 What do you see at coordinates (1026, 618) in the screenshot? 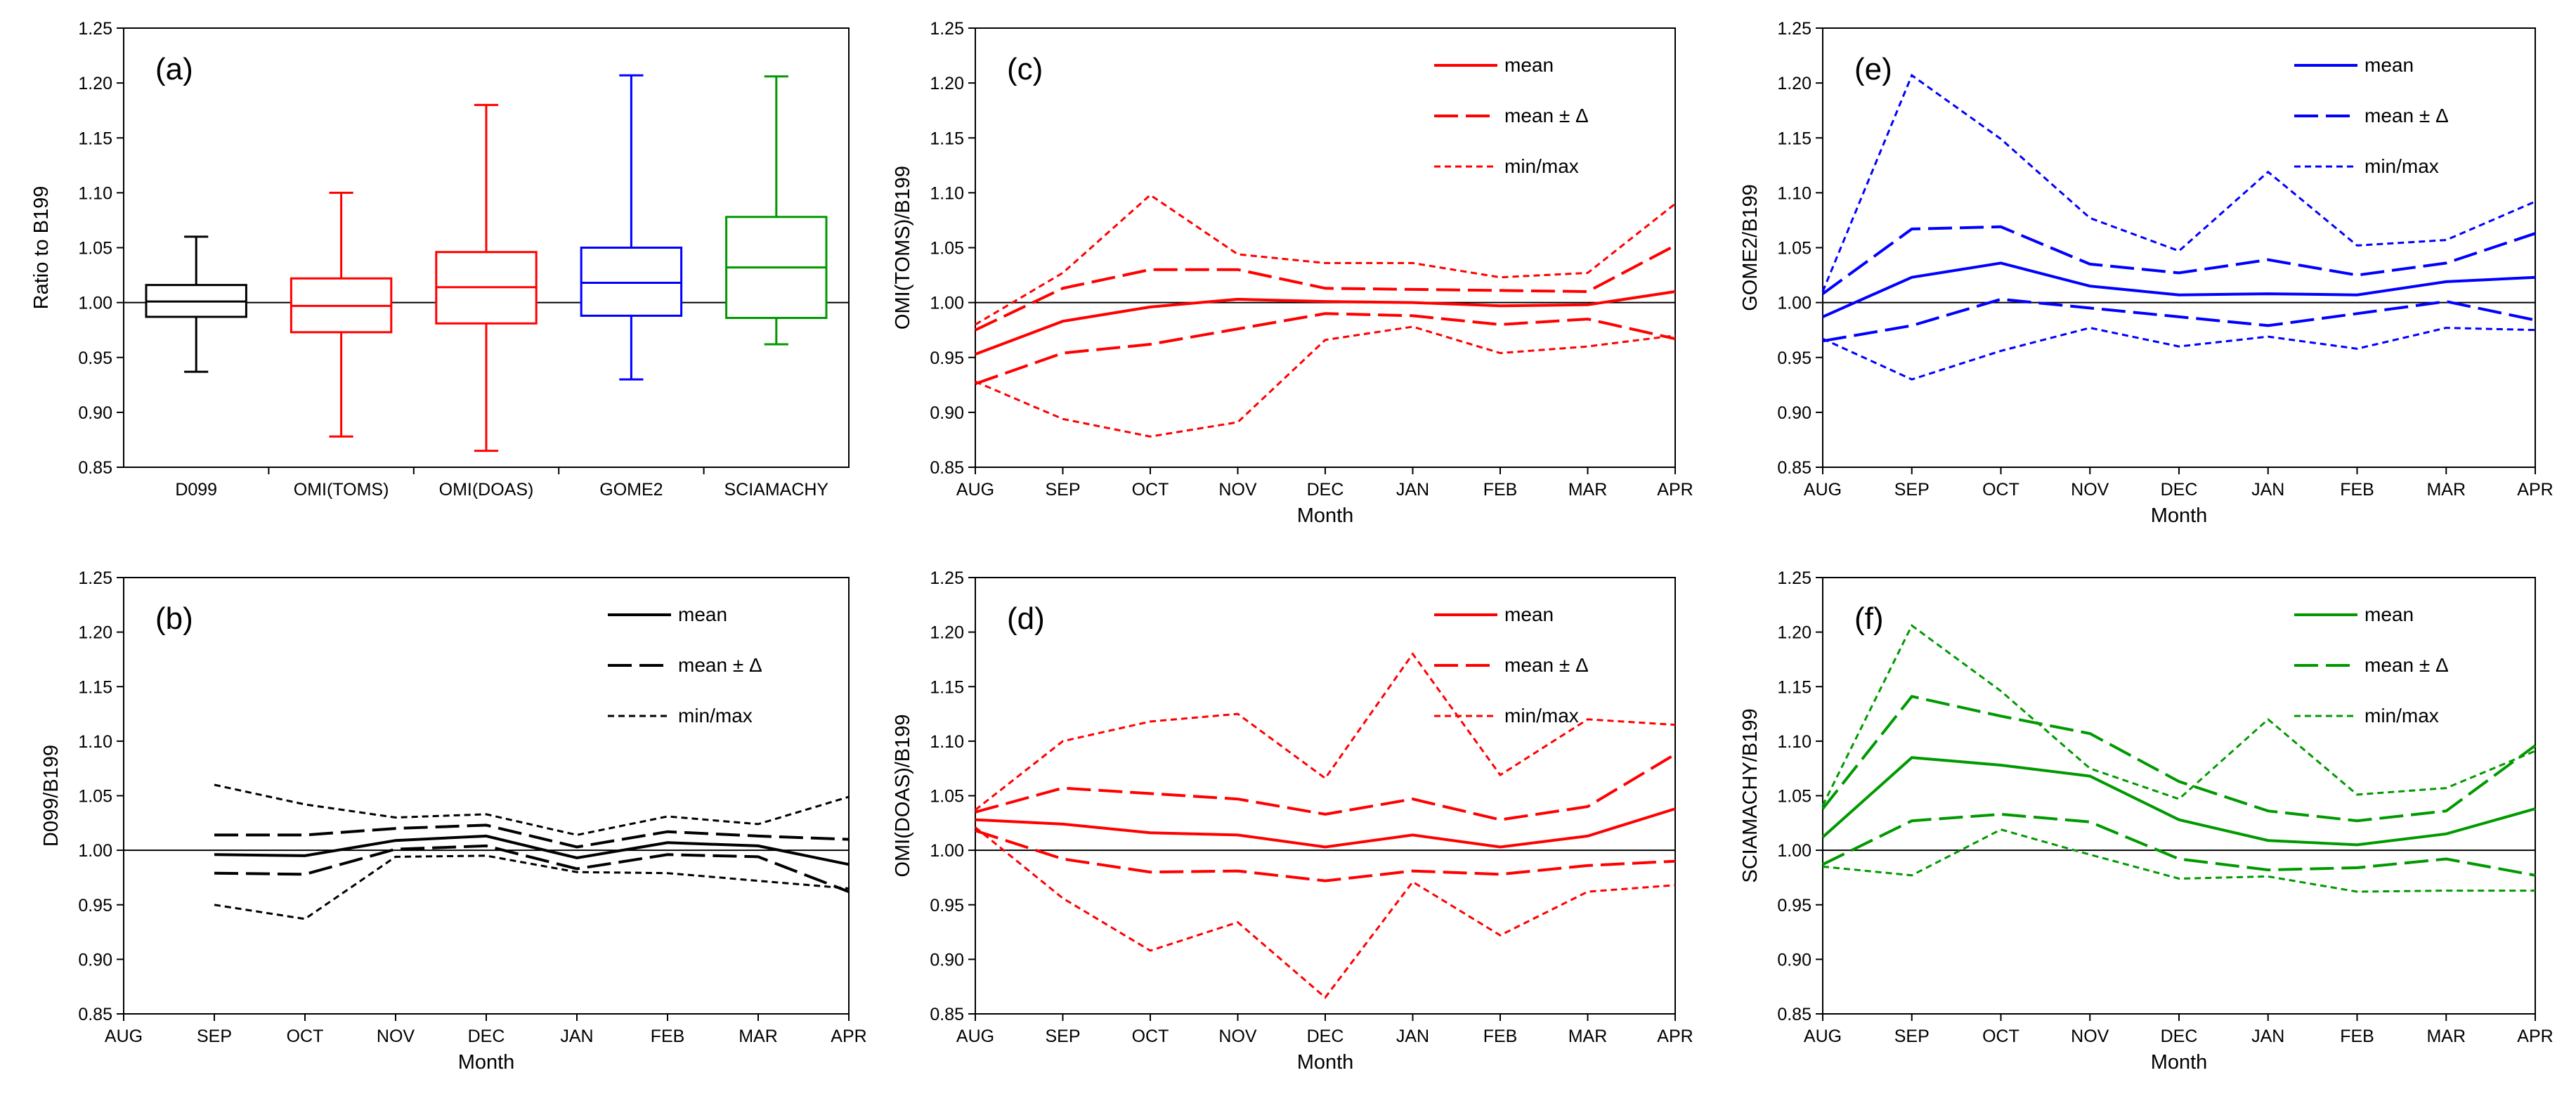
I see `panel-label: (d)` at bounding box center [1026, 618].